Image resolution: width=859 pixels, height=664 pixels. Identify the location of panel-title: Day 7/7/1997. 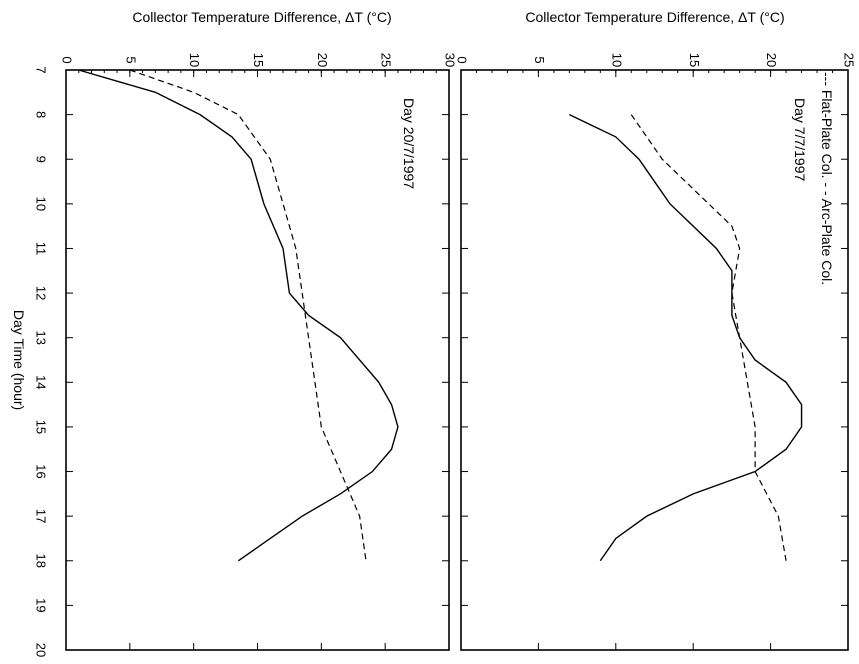
(800, 139).